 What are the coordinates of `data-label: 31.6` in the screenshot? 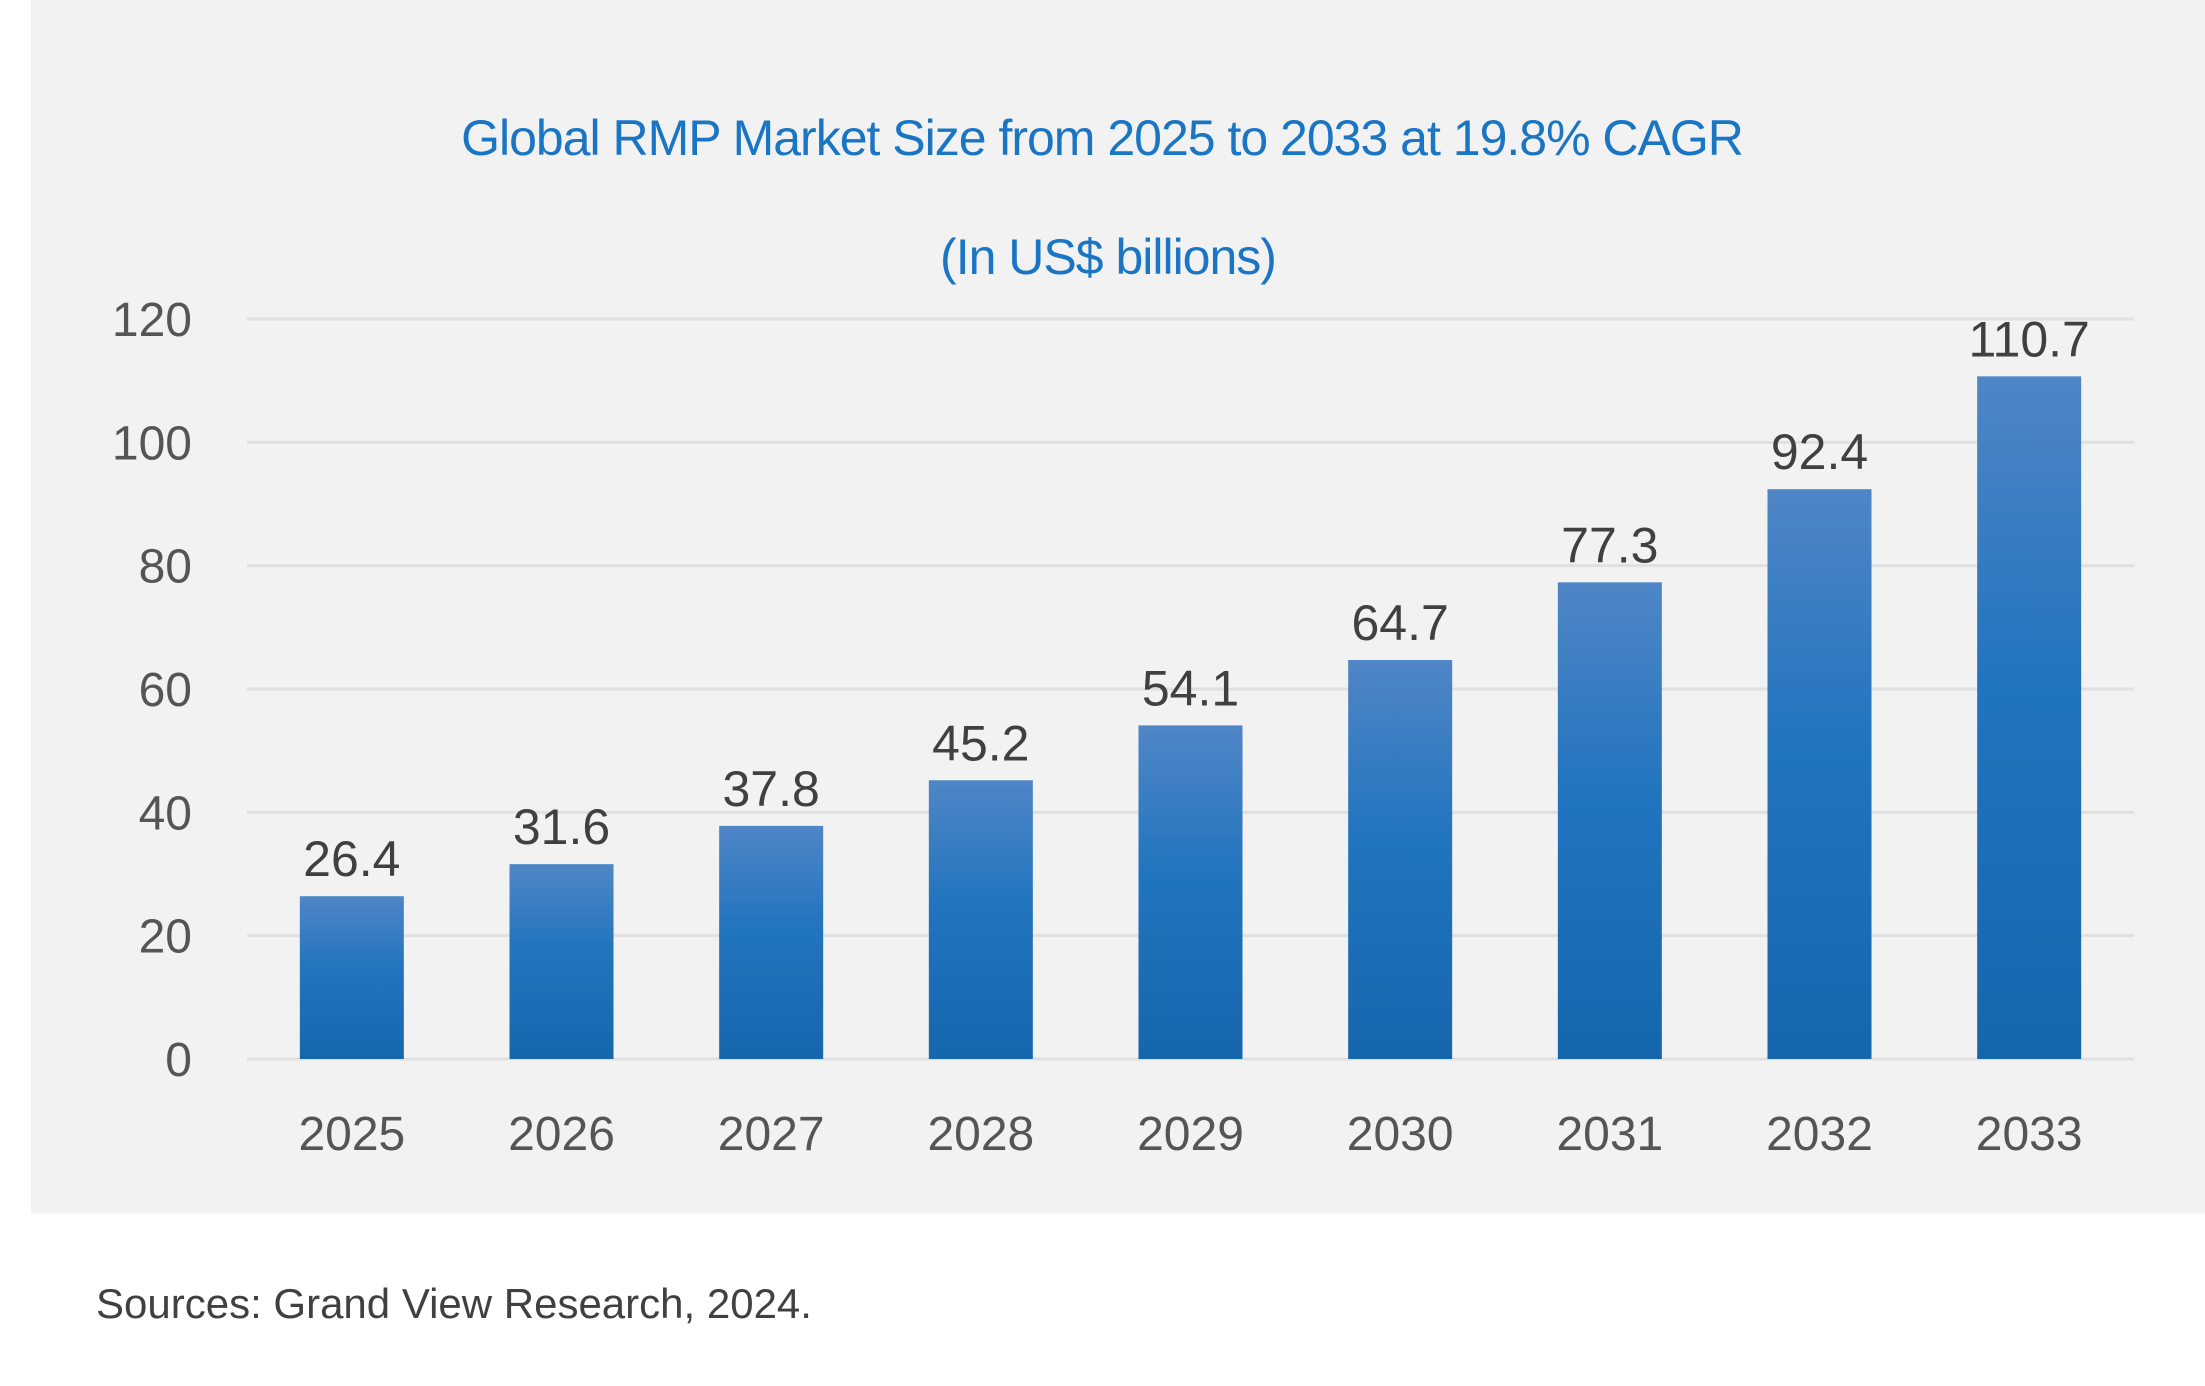 It's located at (561, 827).